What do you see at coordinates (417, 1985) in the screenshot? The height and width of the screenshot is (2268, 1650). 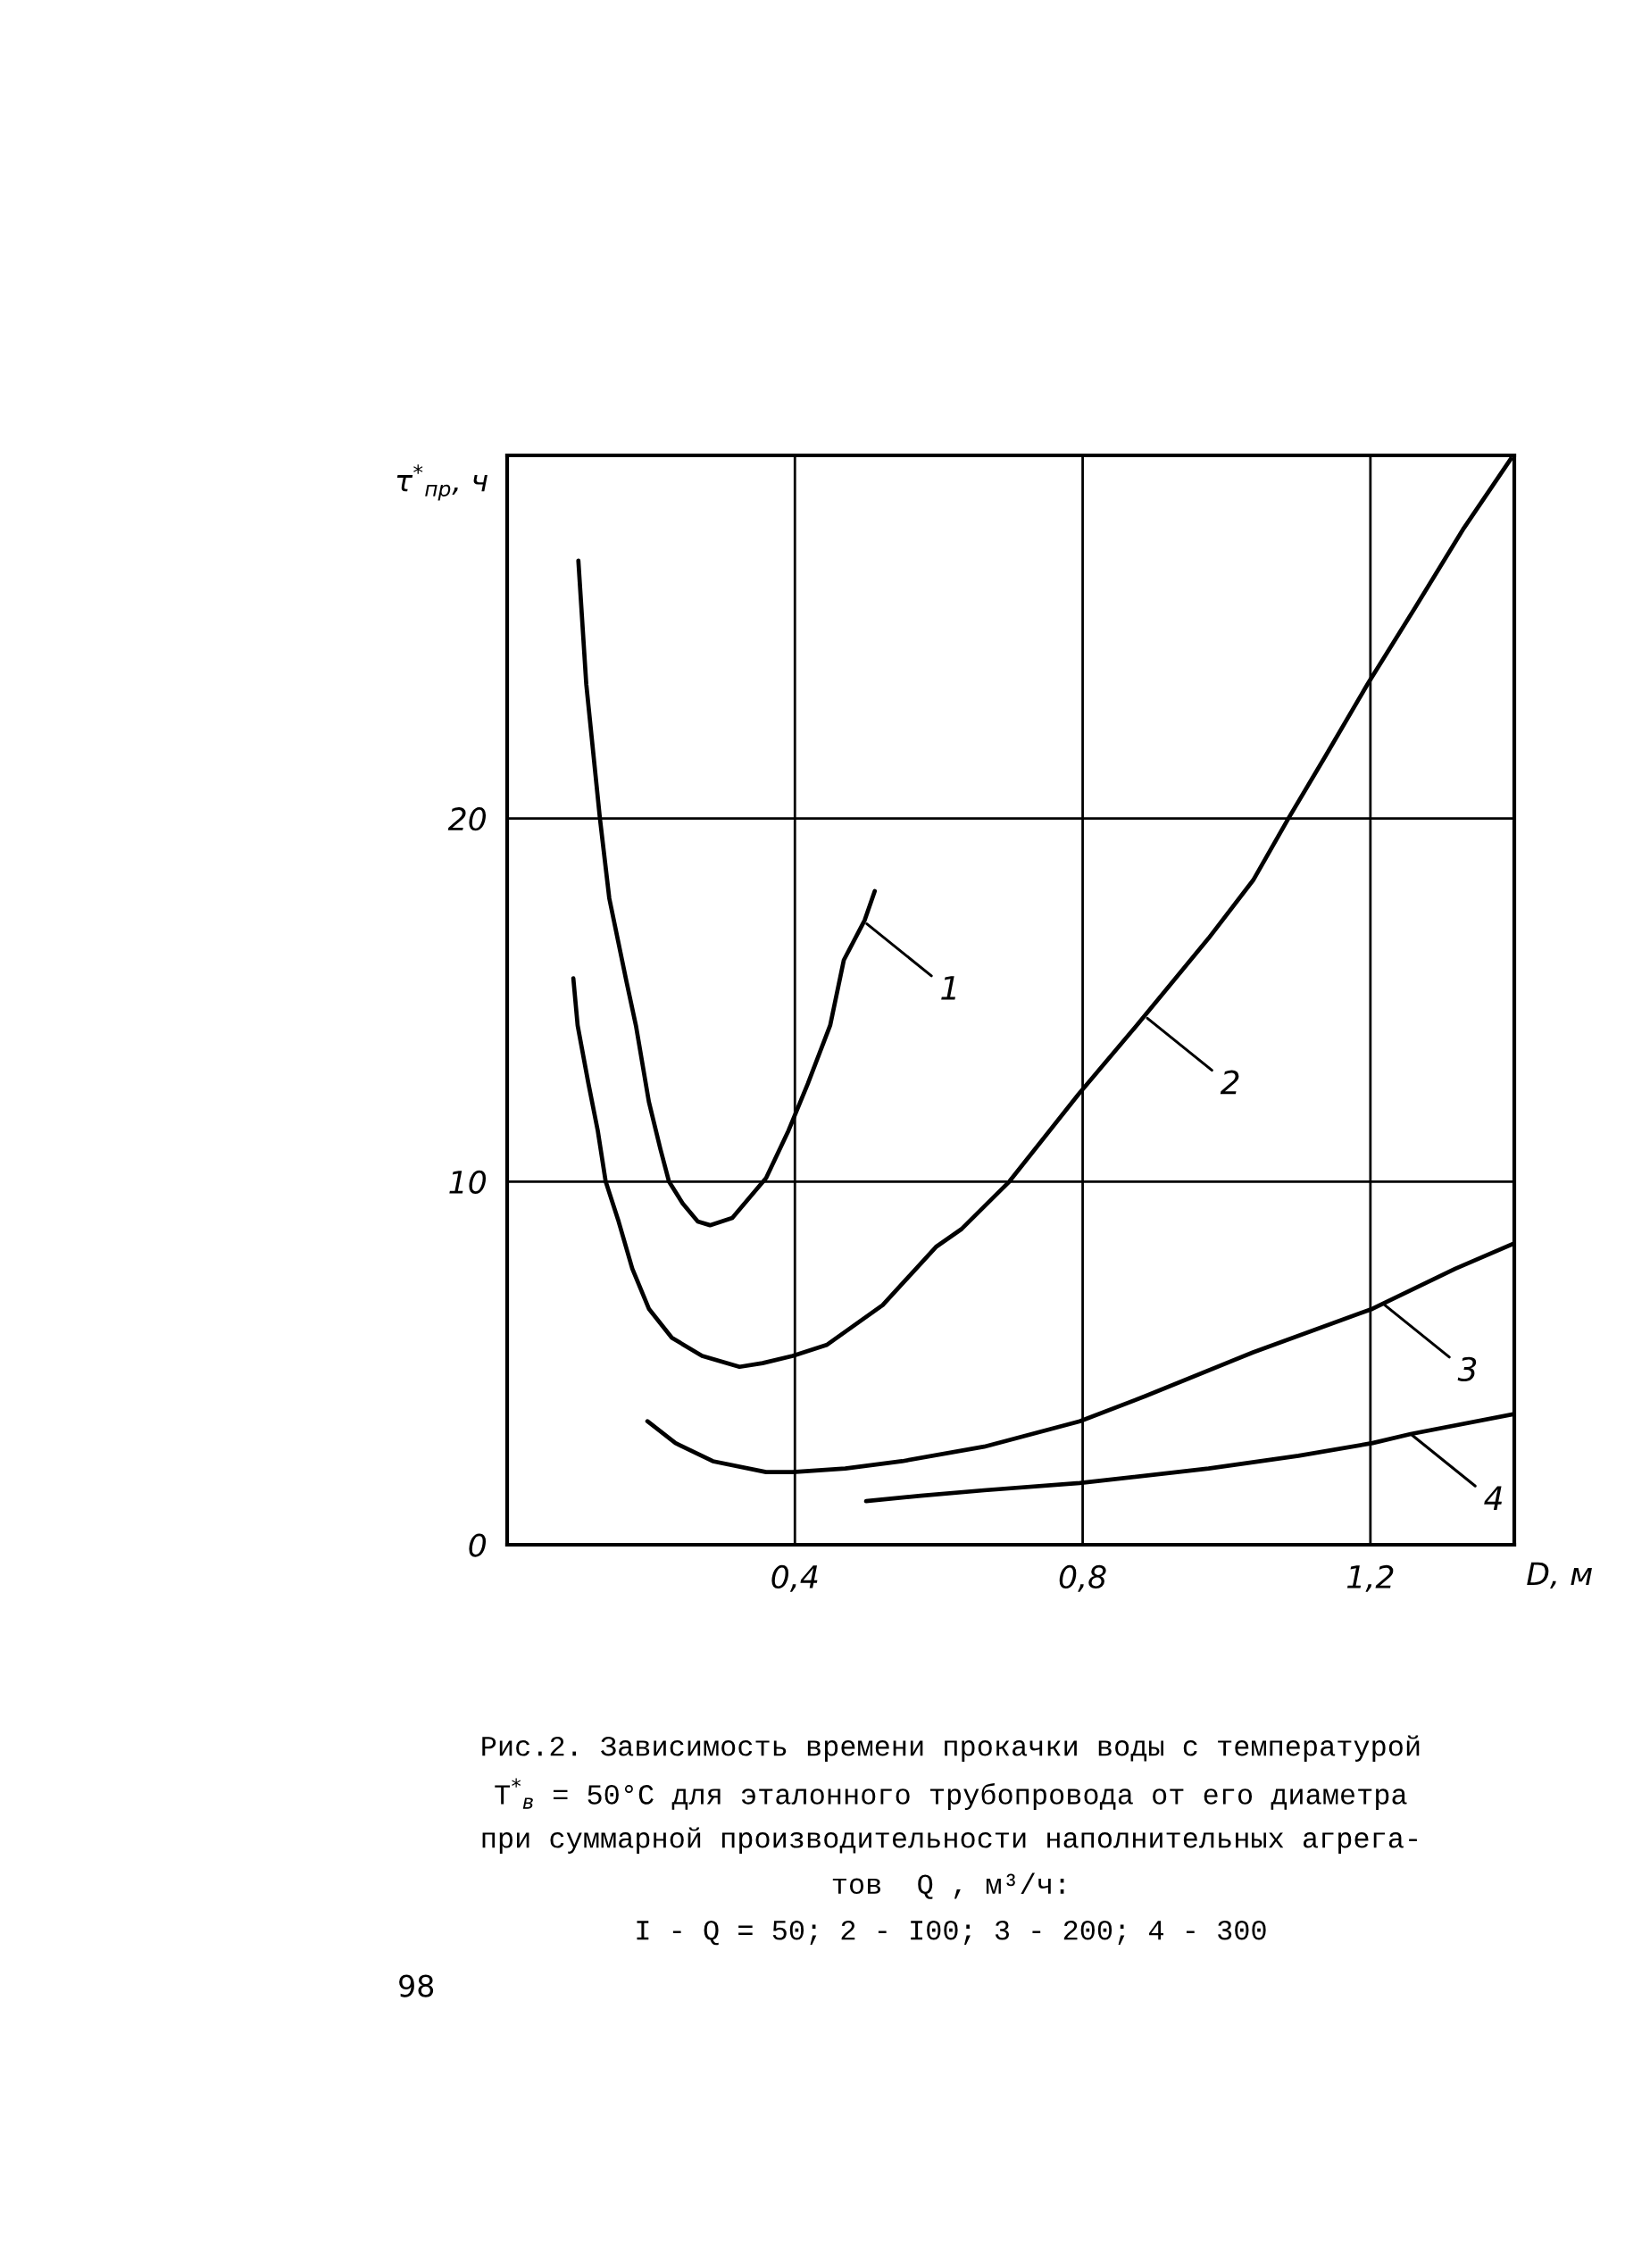 I see `text: 98` at bounding box center [417, 1985].